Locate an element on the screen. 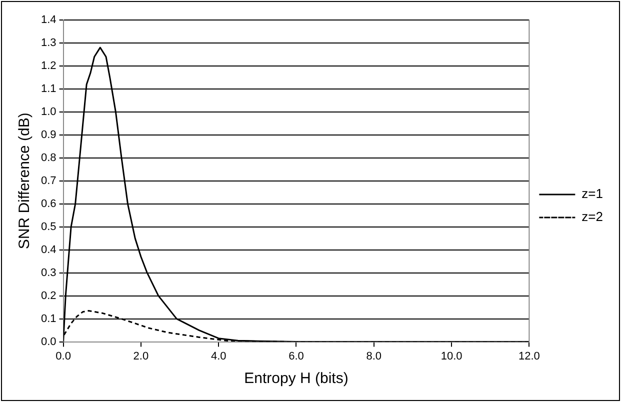  y-tick-label: 0.6 is located at coordinates (48, 204).